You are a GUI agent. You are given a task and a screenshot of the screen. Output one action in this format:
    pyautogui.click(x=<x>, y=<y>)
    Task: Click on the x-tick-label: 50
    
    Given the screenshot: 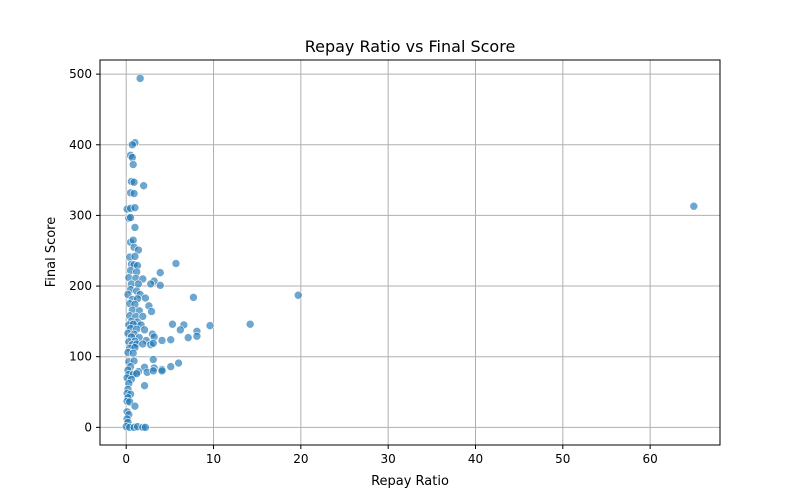 What is the action you would take?
    pyautogui.click(x=562, y=459)
    